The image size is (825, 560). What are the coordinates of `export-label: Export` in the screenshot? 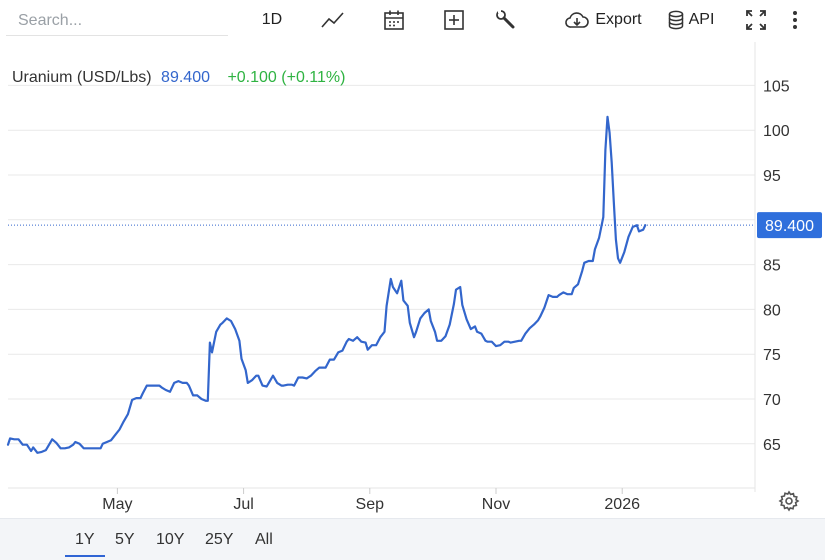 It's located at (618, 19).